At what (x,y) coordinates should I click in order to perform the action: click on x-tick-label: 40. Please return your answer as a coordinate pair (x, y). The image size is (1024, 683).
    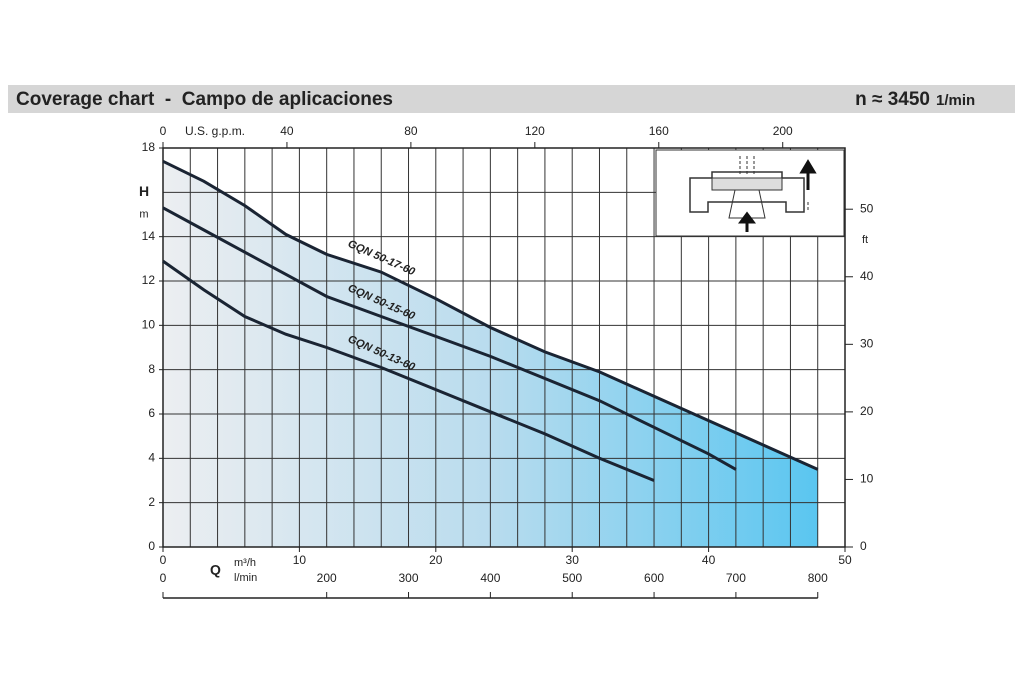
    Looking at the image, I should click on (709, 560).